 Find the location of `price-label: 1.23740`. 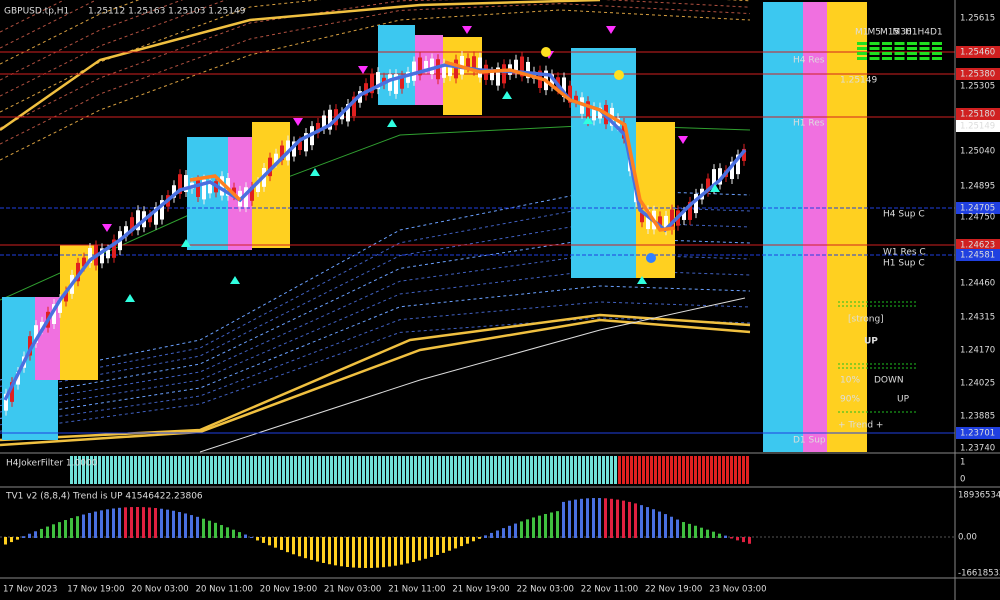

price-label: 1.23740 is located at coordinates (977, 449).